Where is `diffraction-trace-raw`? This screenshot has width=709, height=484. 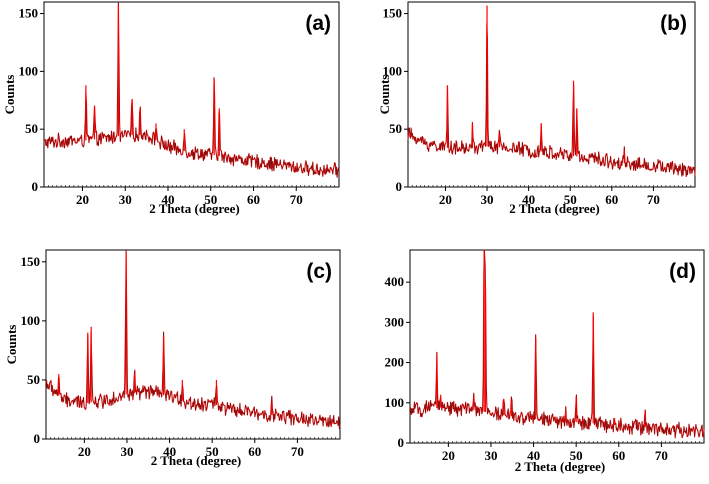
diffraction-trace-raw is located at coordinates (551, 100).